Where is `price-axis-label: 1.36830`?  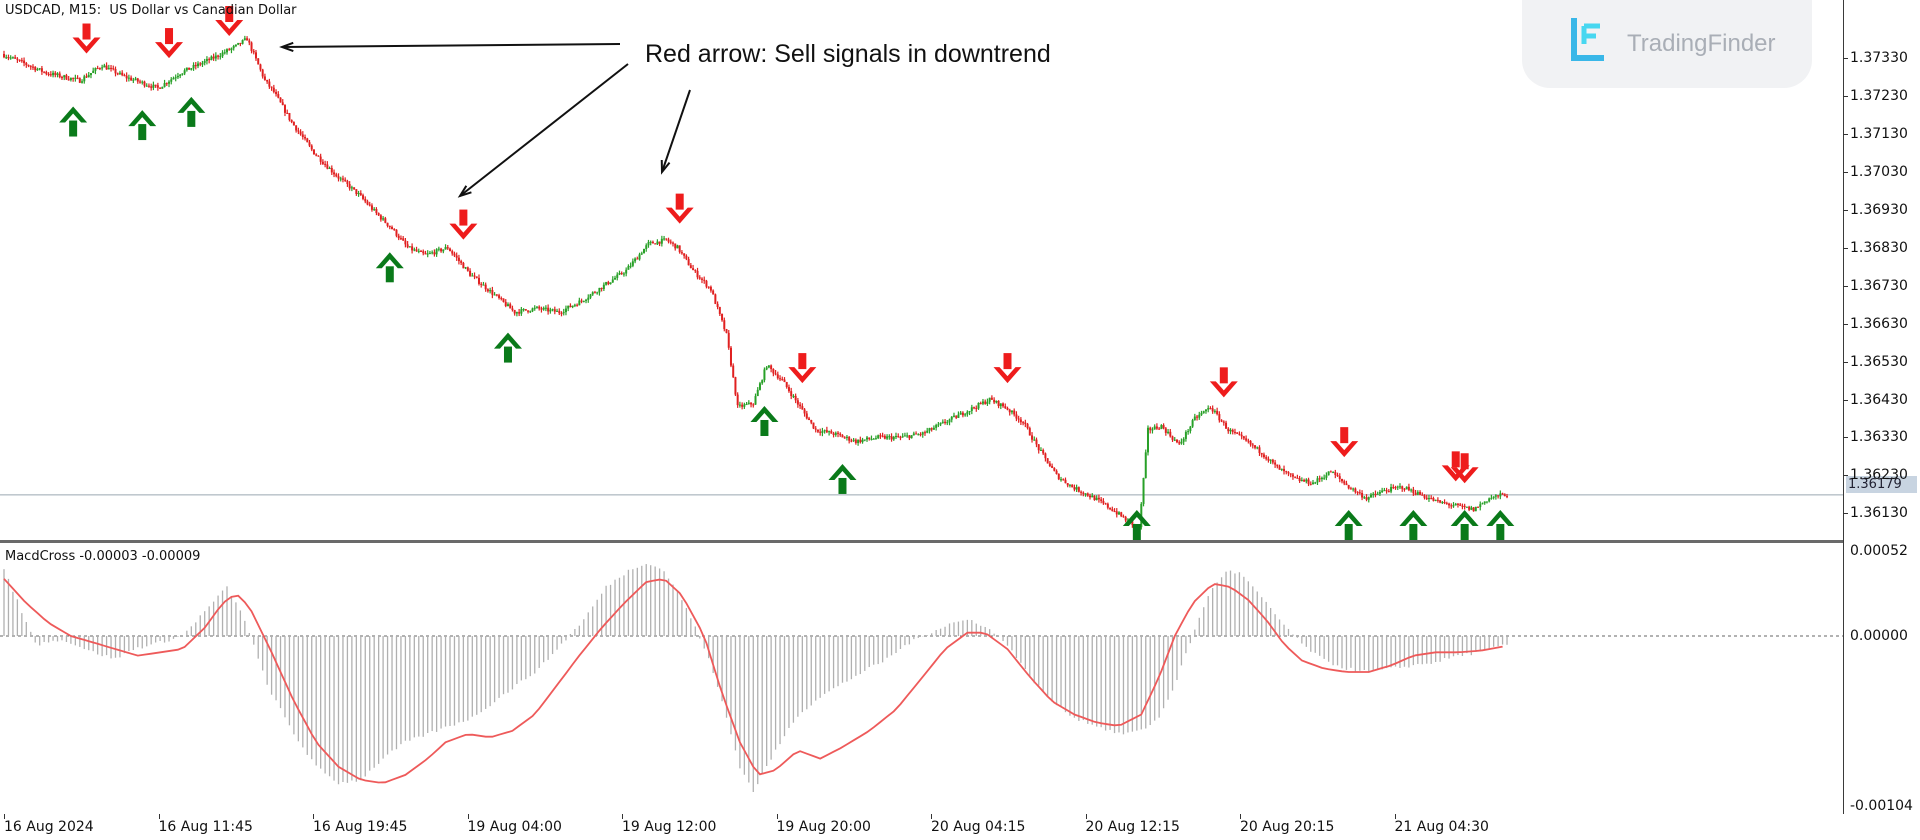 price-axis-label: 1.36830 is located at coordinates (1879, 247).